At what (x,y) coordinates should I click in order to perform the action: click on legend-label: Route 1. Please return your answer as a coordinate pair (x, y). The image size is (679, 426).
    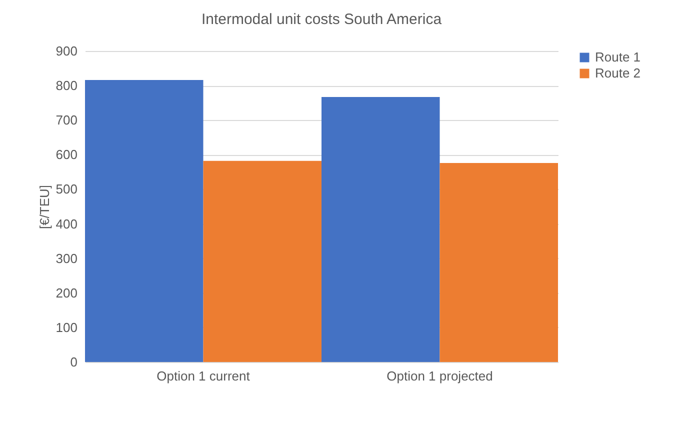
    Looking at the image, I should click on (618, 57).